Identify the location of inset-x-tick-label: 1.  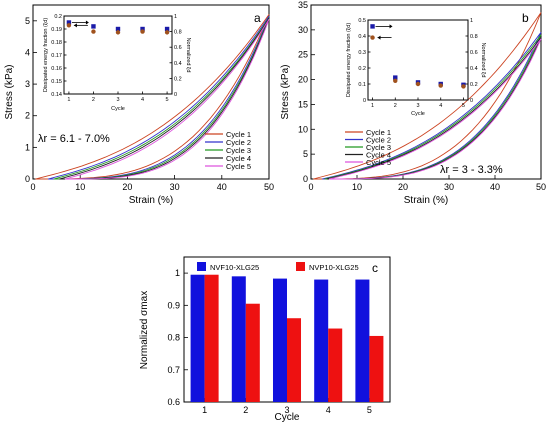
(372, 106).